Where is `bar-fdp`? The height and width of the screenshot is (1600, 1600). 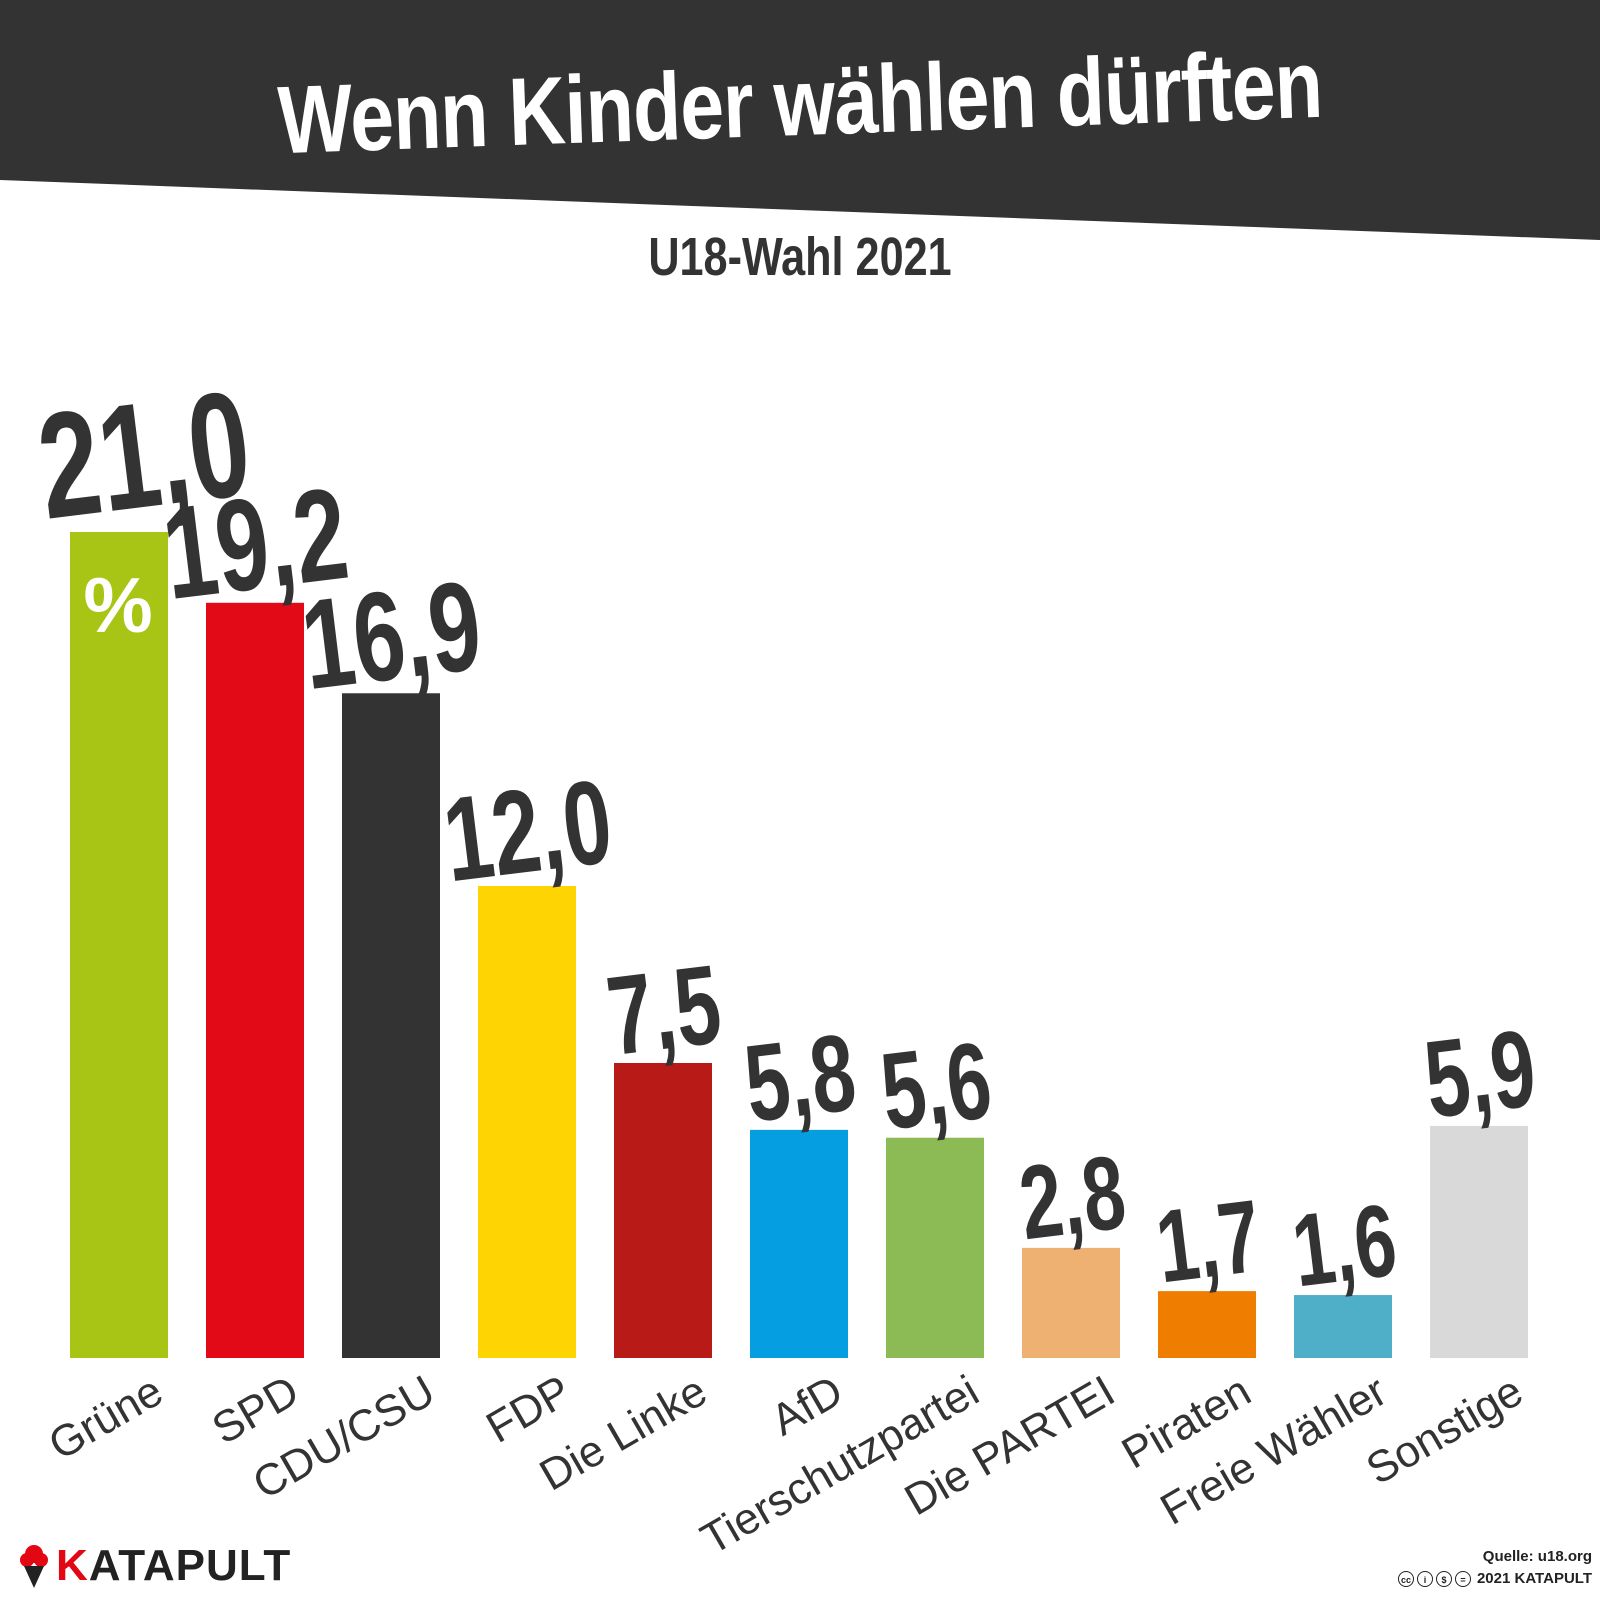
bar-fdp is located at coordinates (527, 1122).